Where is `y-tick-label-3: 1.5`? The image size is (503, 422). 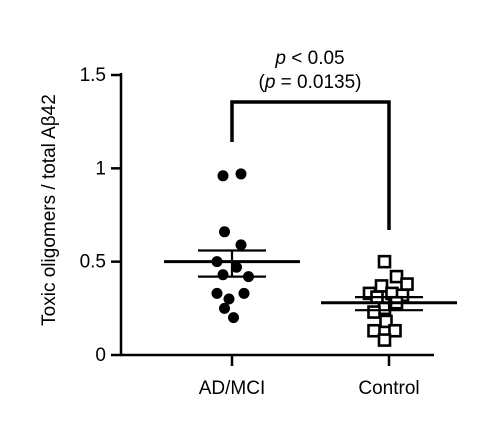
y-tick-label-3: 1.5 is located at coordinates (93, 75).